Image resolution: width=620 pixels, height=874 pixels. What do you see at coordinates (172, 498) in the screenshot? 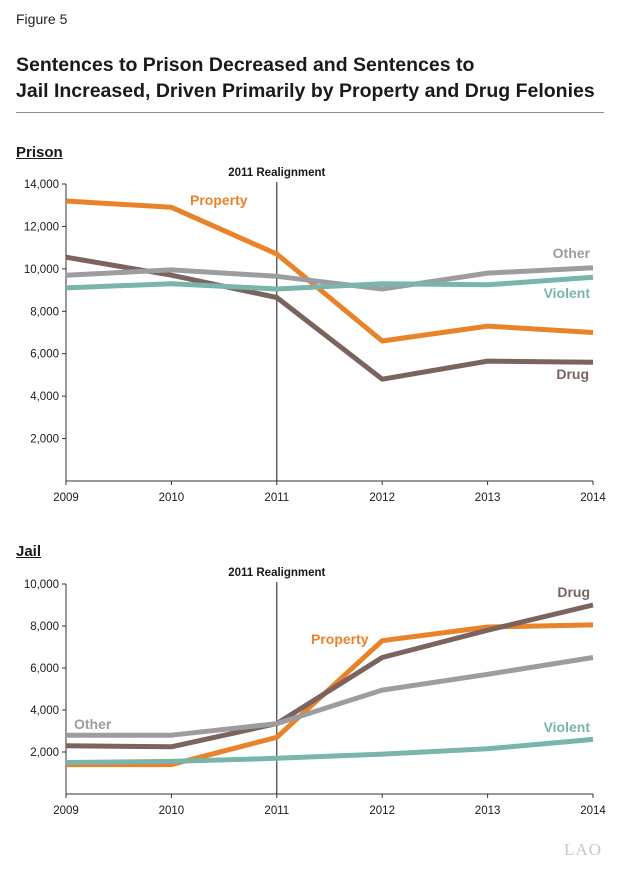
I see `prison-x-tick-label: 2010` at bounding box center [172, 498].